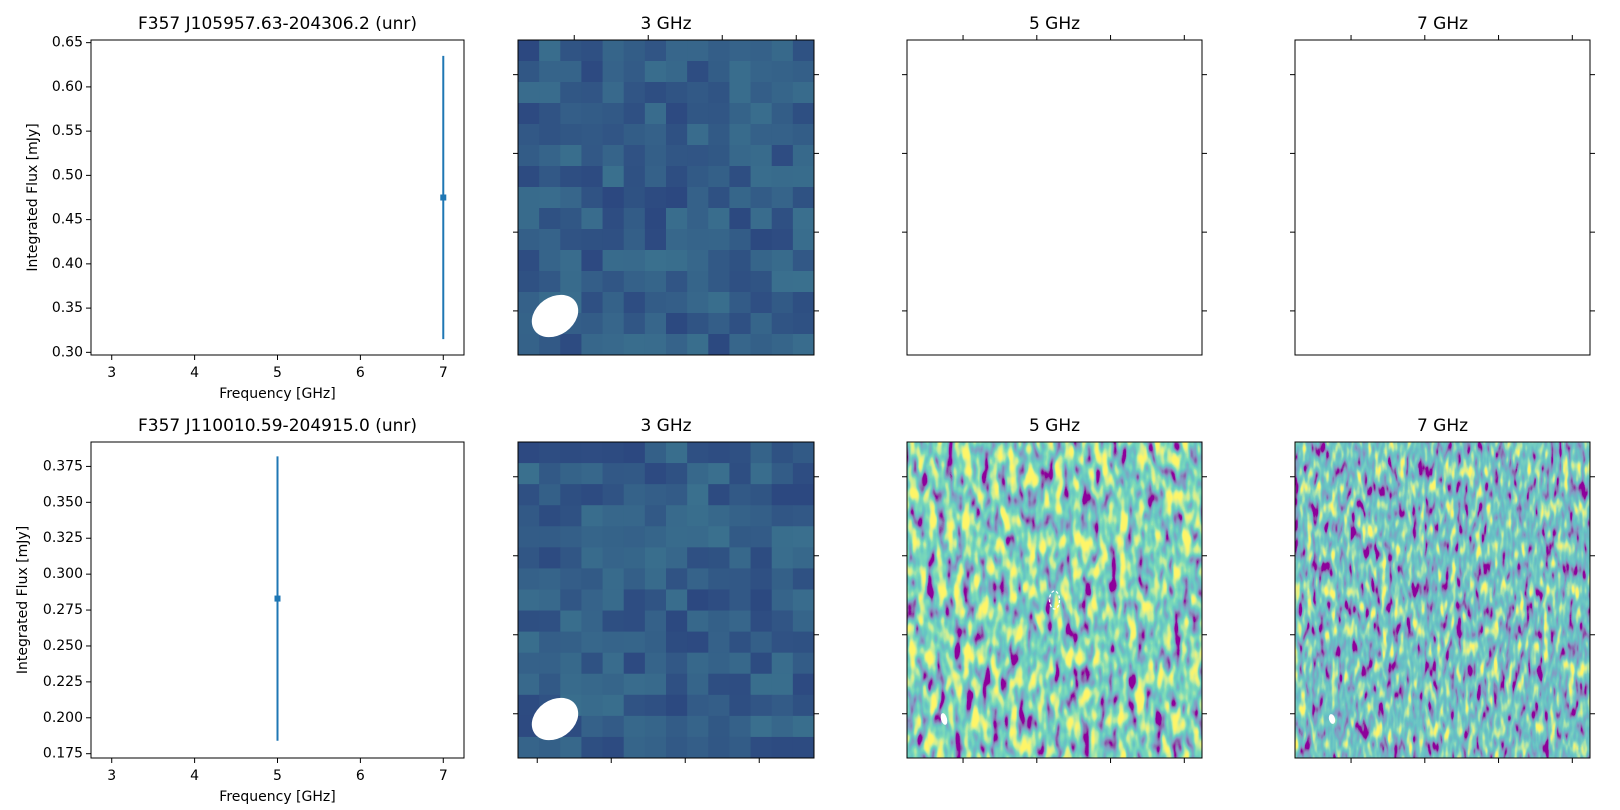  Describe the element at coordinates (33, 197) in the screenshot. I see `y-axis-label: Integrated Flux [mJy]` at that location.